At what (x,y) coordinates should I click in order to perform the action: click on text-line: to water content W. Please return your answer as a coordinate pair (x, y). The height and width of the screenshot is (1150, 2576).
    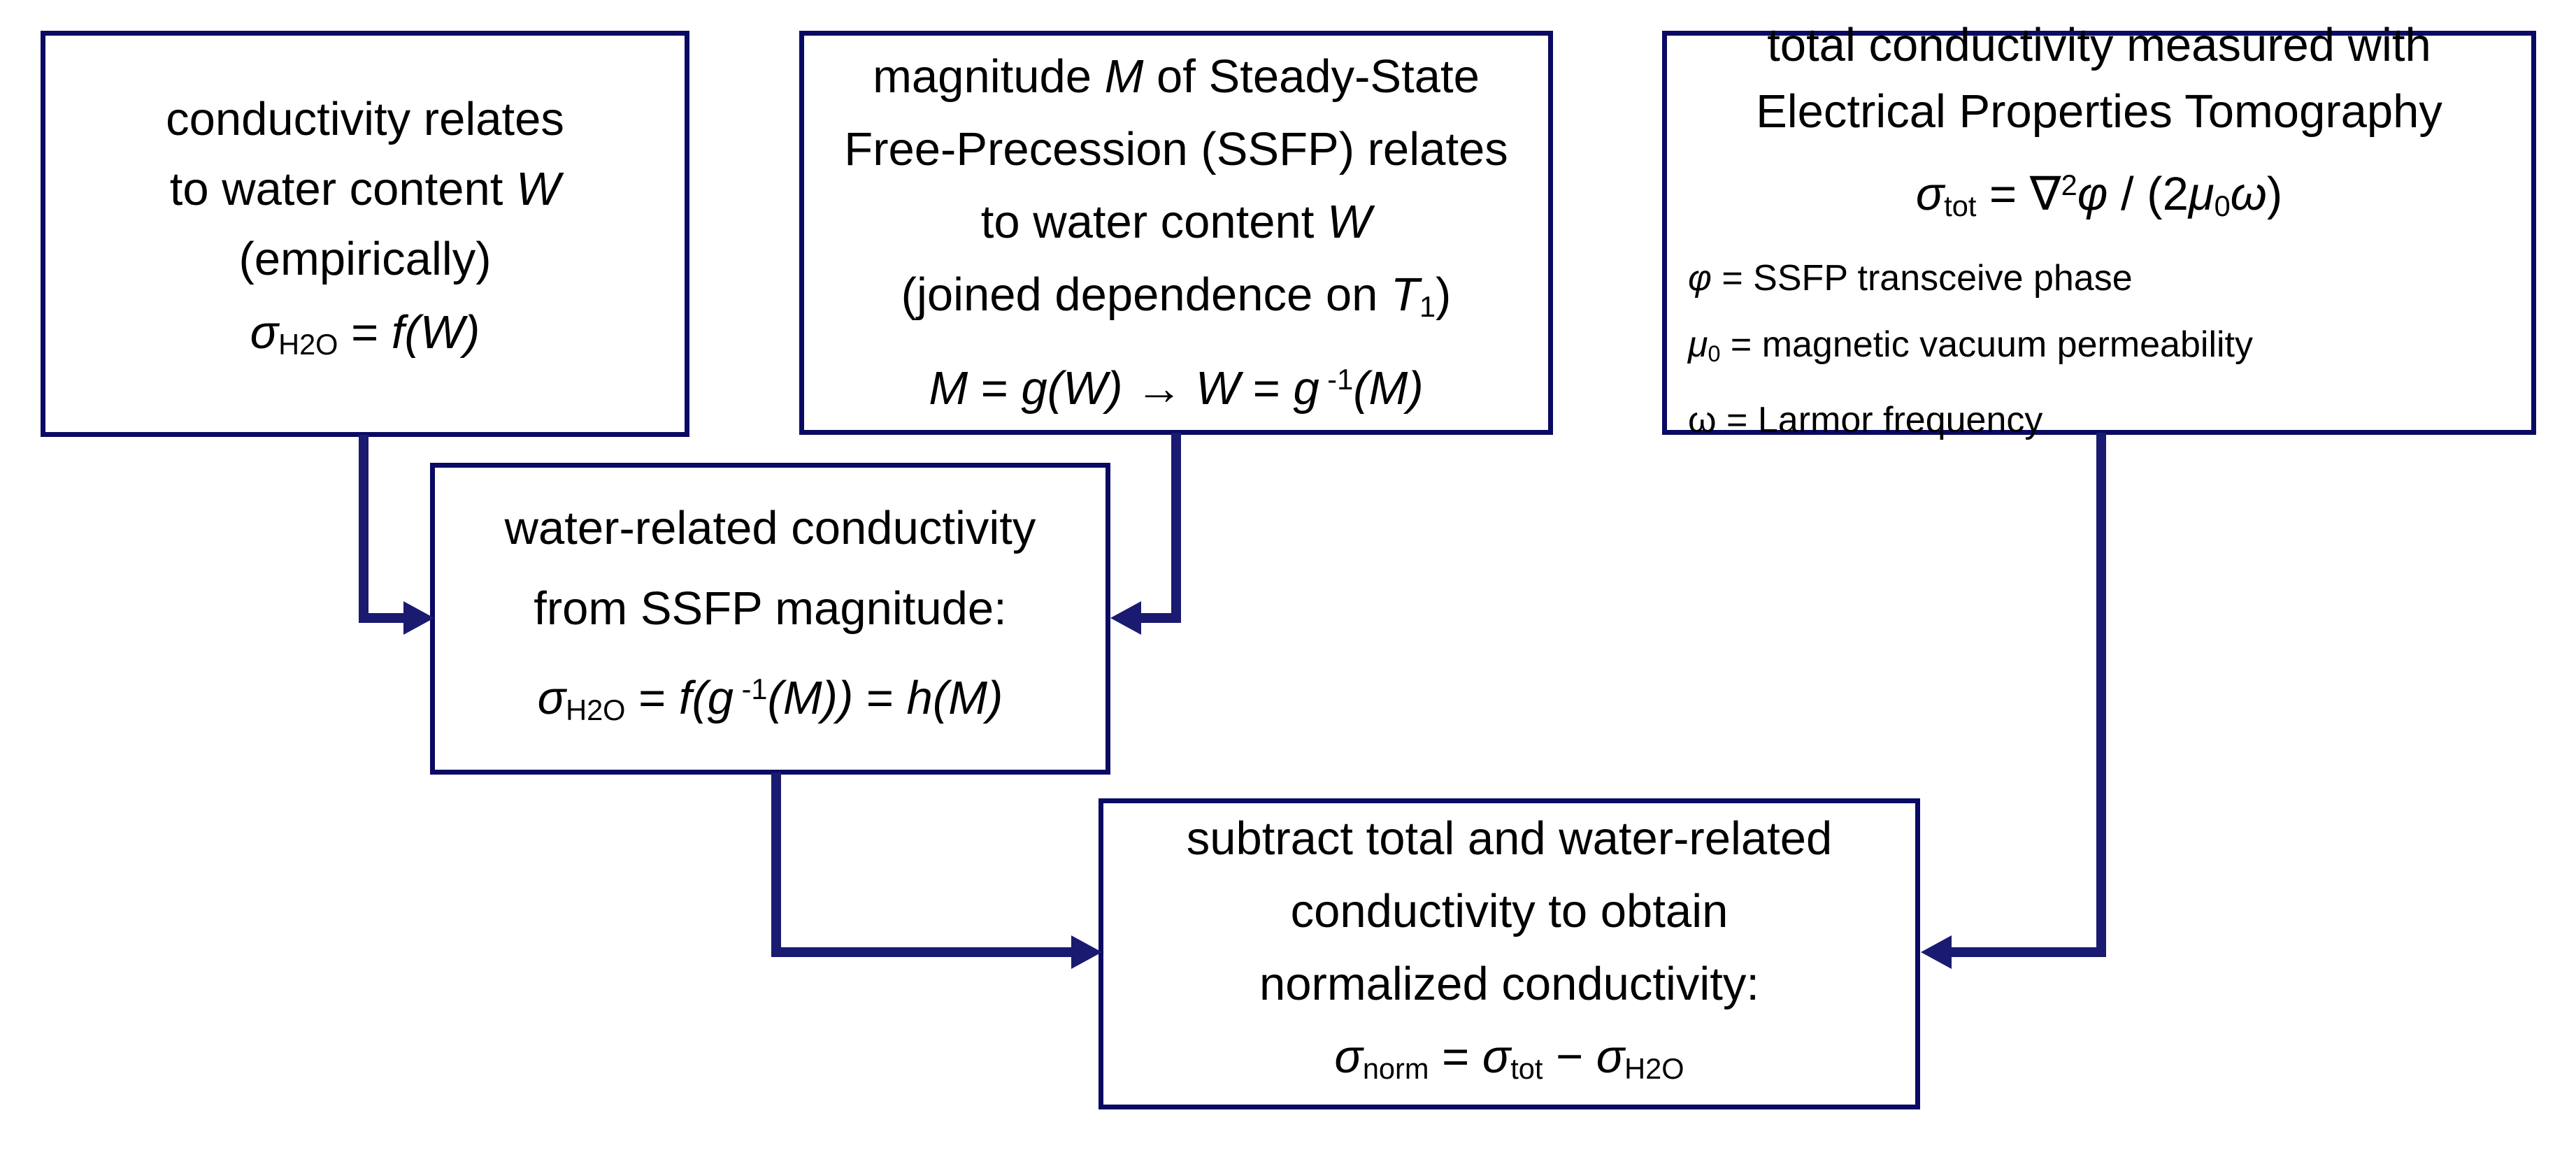
    Looking at the image, I should click on (365, 189).